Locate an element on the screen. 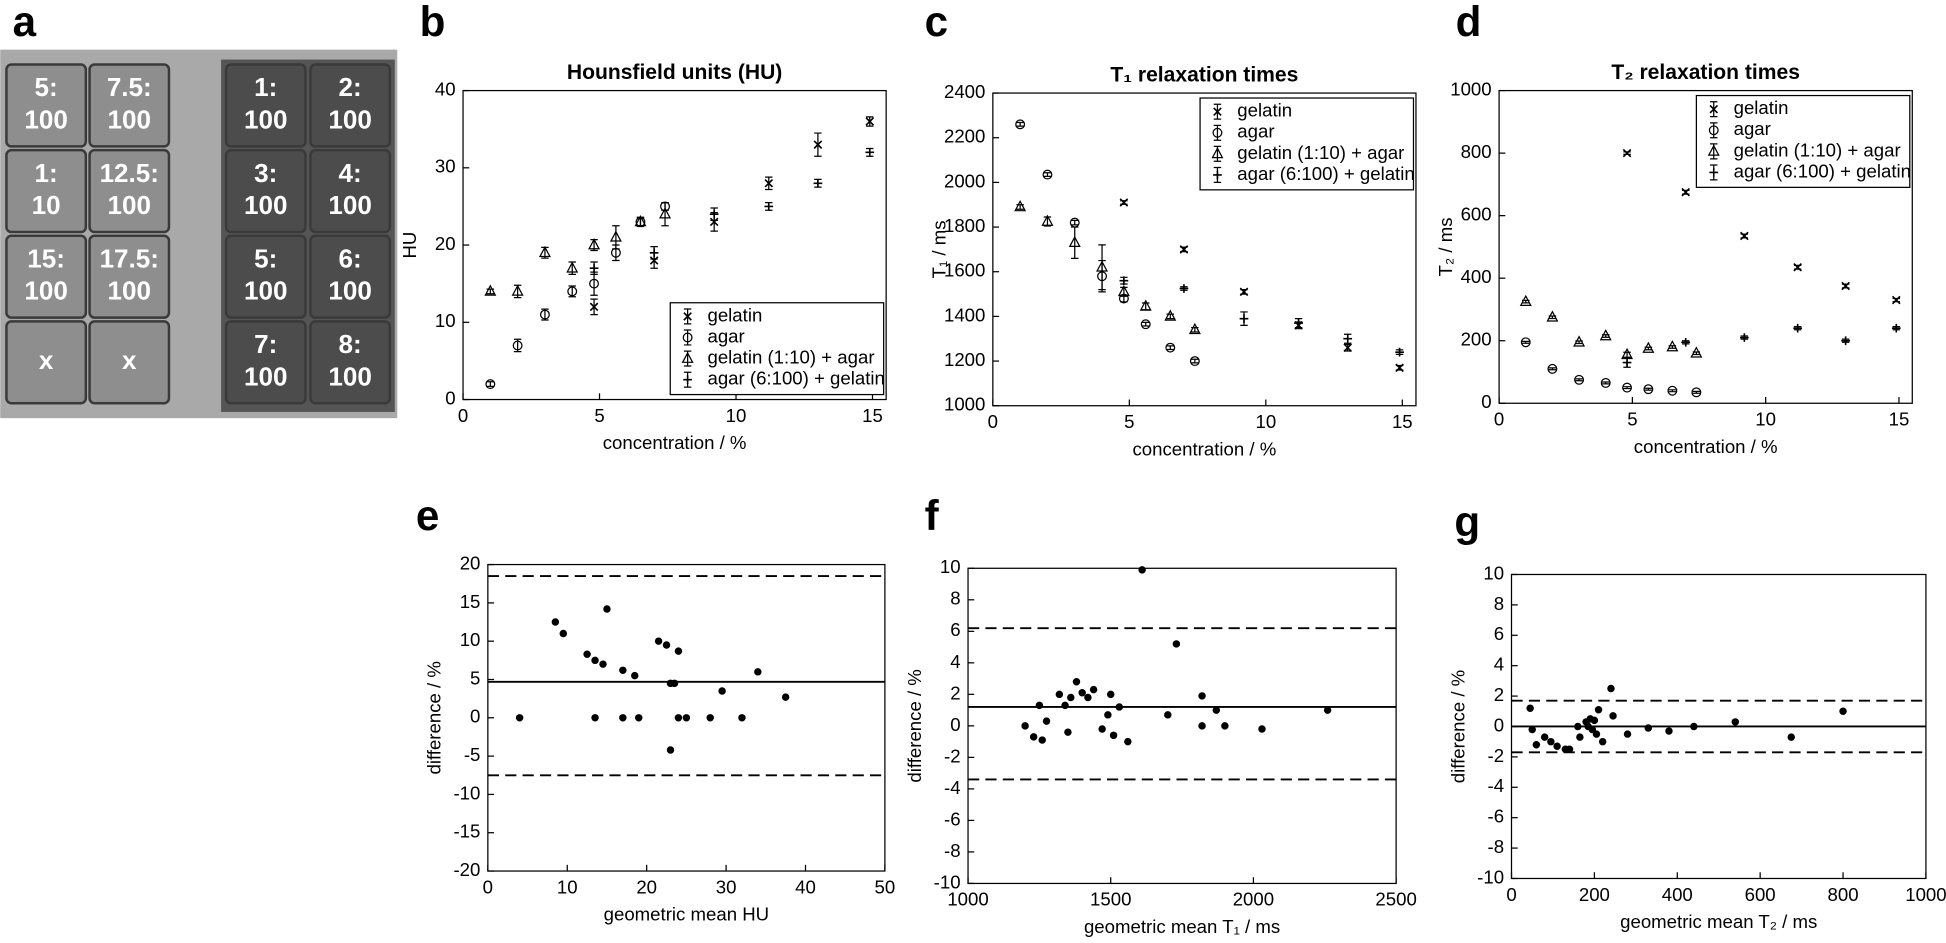 This screenshot has height=943, width=1946. y-tick-label: 1400 is located at coordinates (964, 314).